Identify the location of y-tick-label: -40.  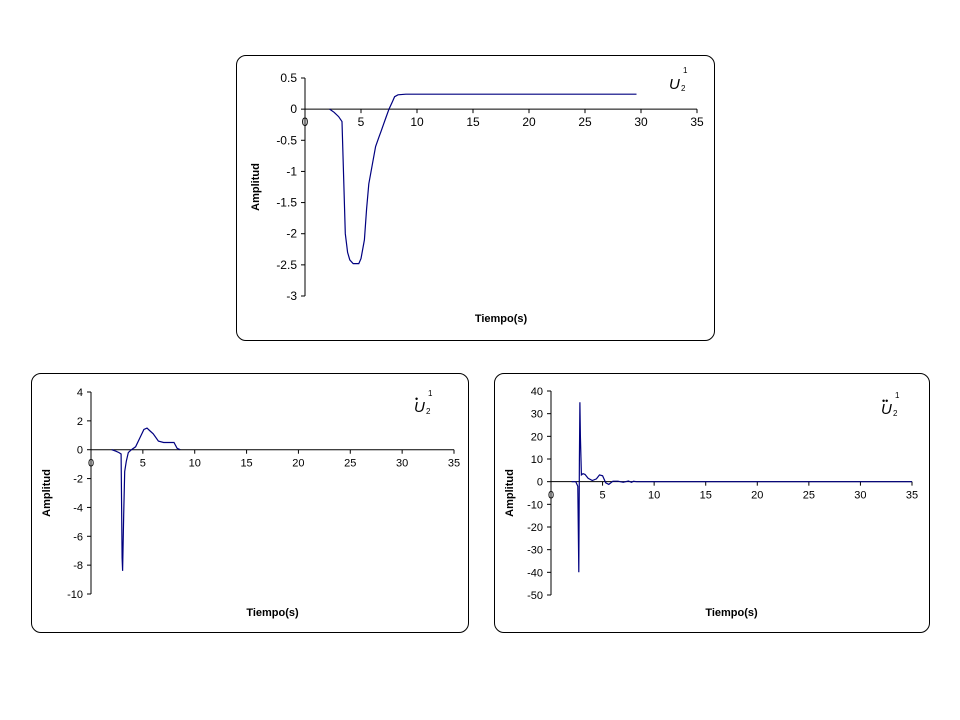
(535, 573).